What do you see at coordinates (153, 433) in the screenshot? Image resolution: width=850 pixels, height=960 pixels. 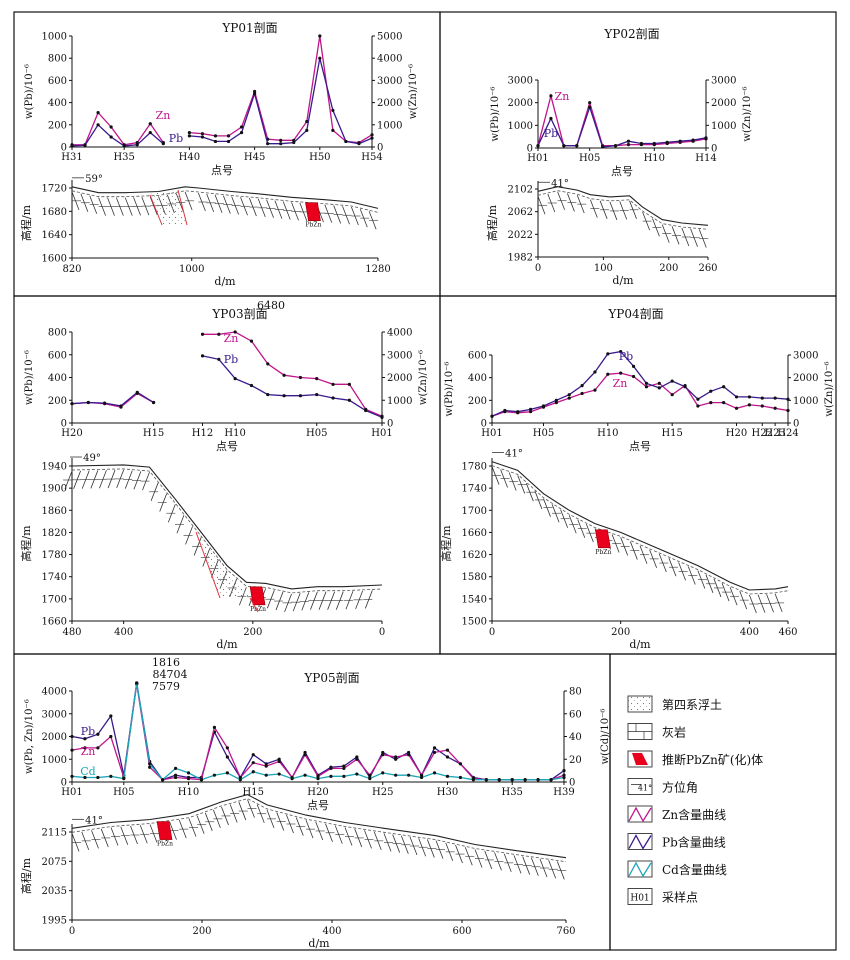 I see `x-tick-label: H15` at bounding box center [153, 433].